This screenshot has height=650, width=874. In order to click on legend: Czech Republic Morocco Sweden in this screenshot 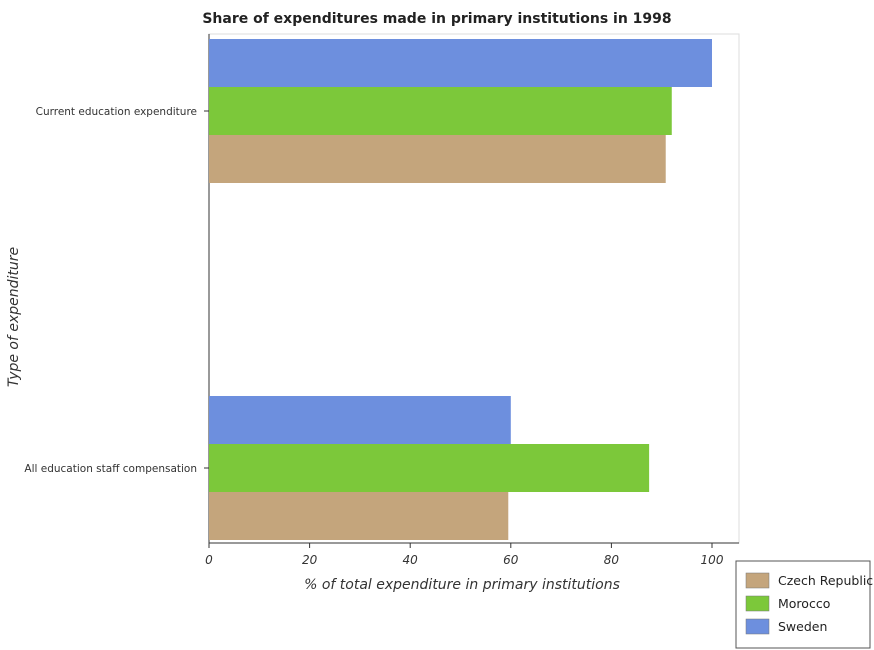, I will do `click(804, 604)`.